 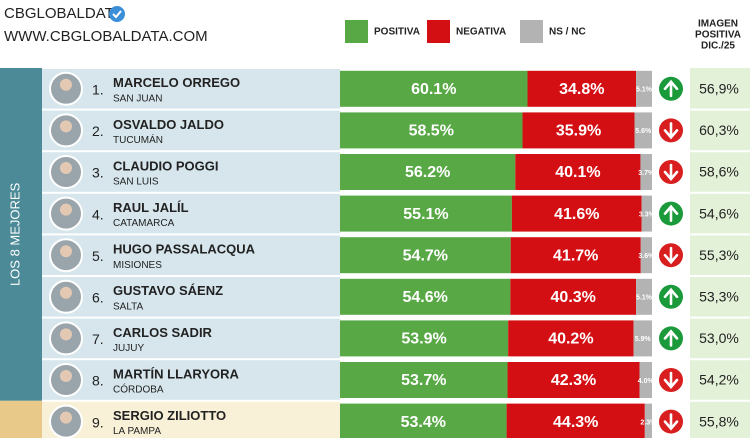 I want to click on rank: 1., so click(x=98, y=90).